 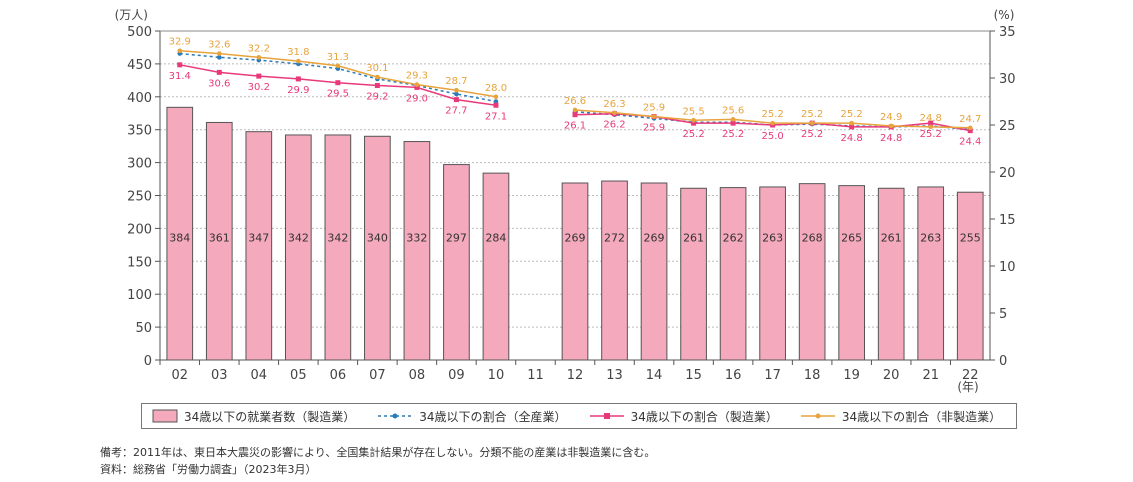 What do you see at coordinates (921, 416) in the screenshot?
I see `legend-label-non-manufacturing: 34歳以下の割合（非製造業）` at bounding box center [921, 416].